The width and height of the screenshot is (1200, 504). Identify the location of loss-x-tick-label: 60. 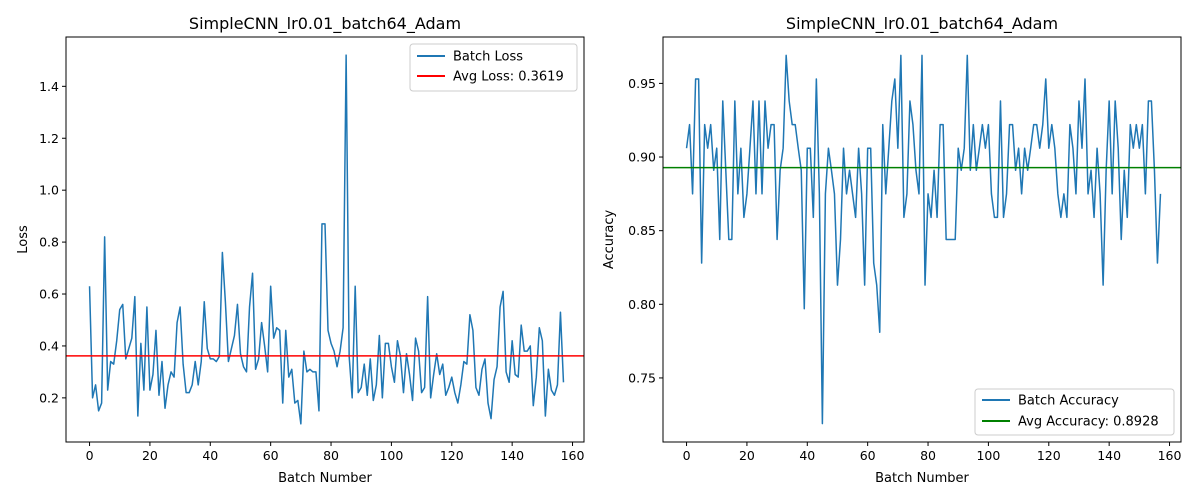
(271, 455).